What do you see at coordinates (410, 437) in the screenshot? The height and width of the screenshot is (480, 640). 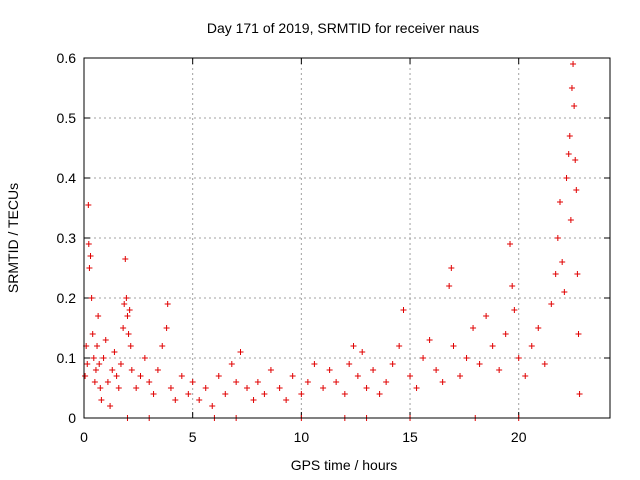 I see `x-tick-label: 15` at bounding box center [410, 437].